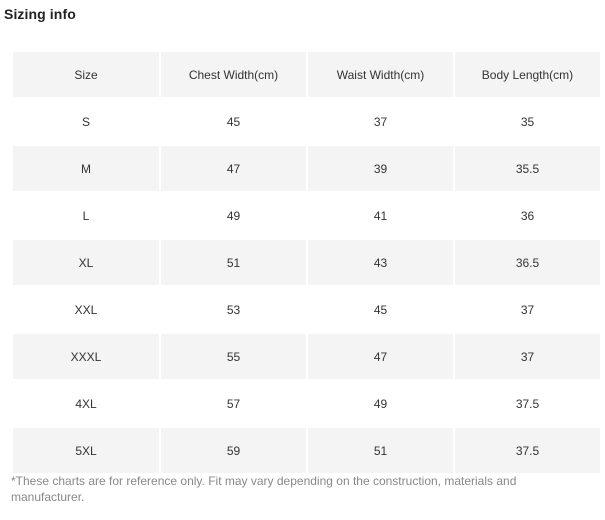  Describe the element at coordinates (527, 121) in the screenshot. I see `cell-body-length: 35` at that location.